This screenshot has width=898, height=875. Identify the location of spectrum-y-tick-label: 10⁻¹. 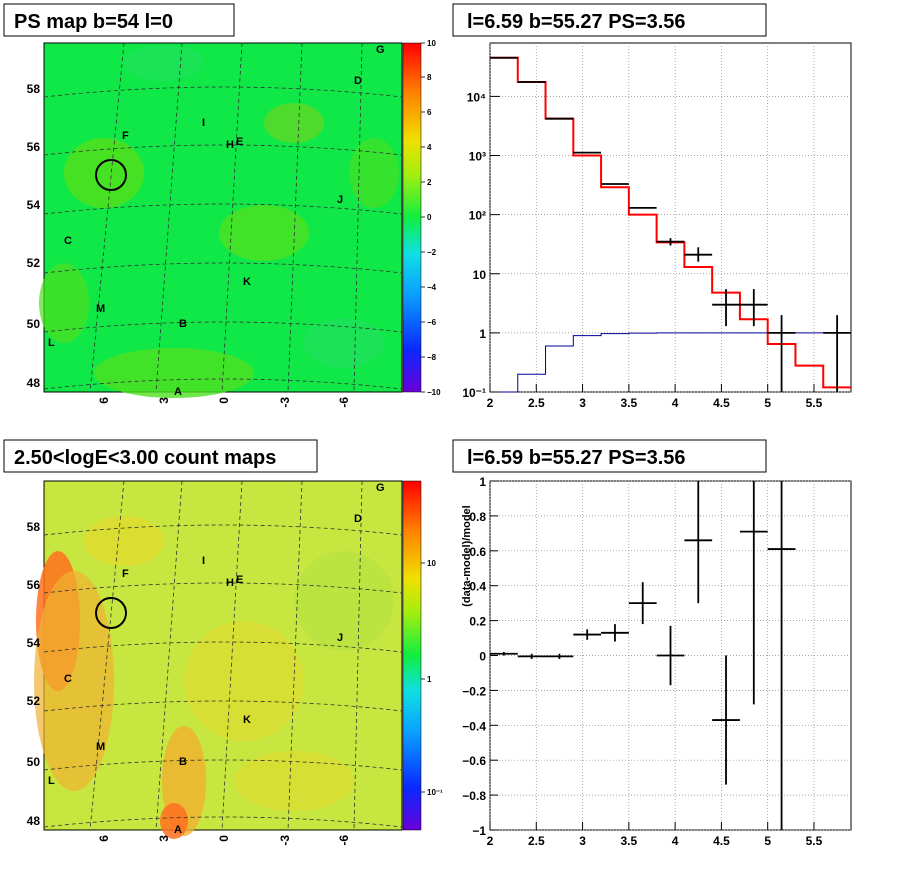
(474, 393).